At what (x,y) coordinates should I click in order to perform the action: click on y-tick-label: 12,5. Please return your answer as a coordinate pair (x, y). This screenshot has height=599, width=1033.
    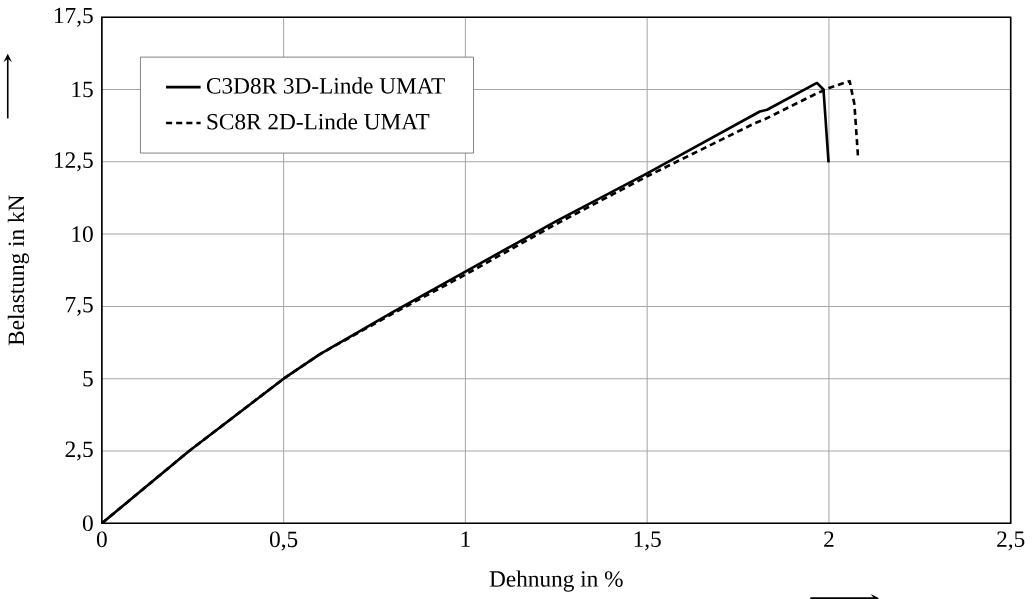
    Looking at the image, I should click on (73, 162).